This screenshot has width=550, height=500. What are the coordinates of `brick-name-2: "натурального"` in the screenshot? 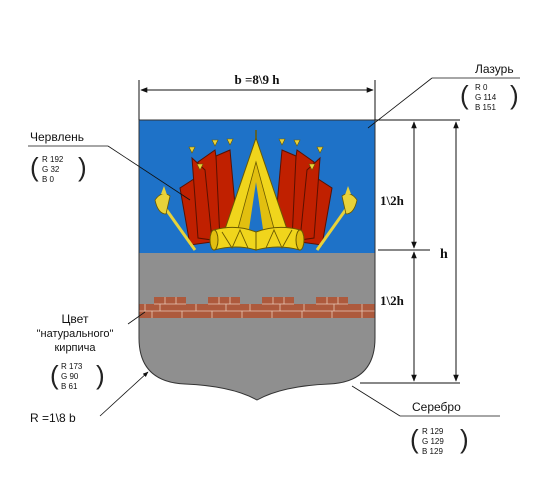 It's located at (75, 334).